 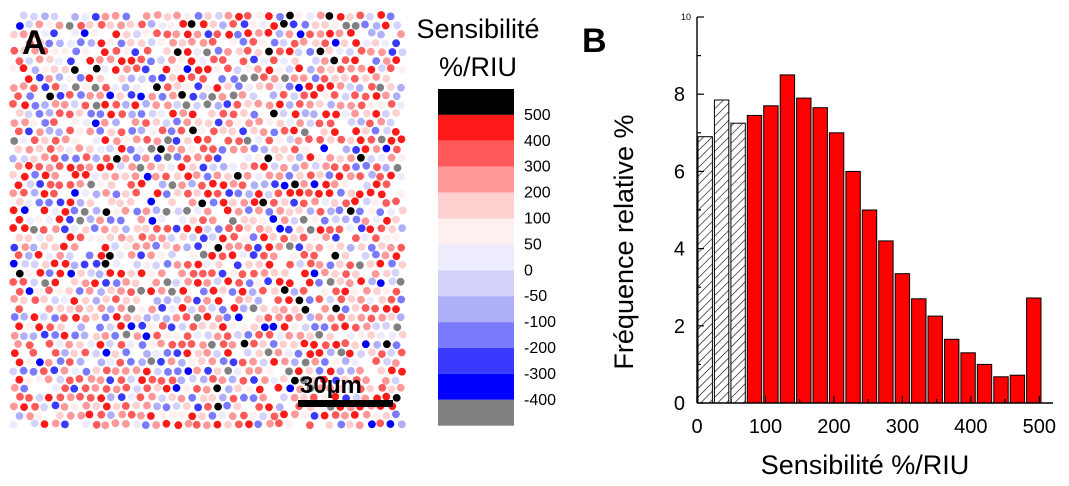 What do you see at coordinates (754, 259) in the screenshot?
I see `histogram-bar` at bounding box center [754, 259].